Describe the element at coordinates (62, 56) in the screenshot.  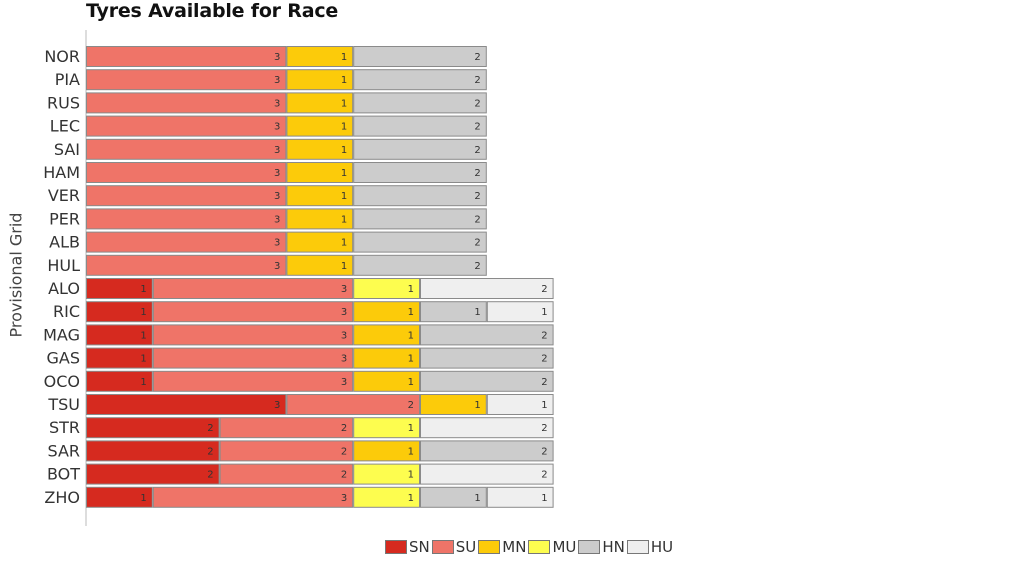
I see `y-tick-label: NOR` at that location.